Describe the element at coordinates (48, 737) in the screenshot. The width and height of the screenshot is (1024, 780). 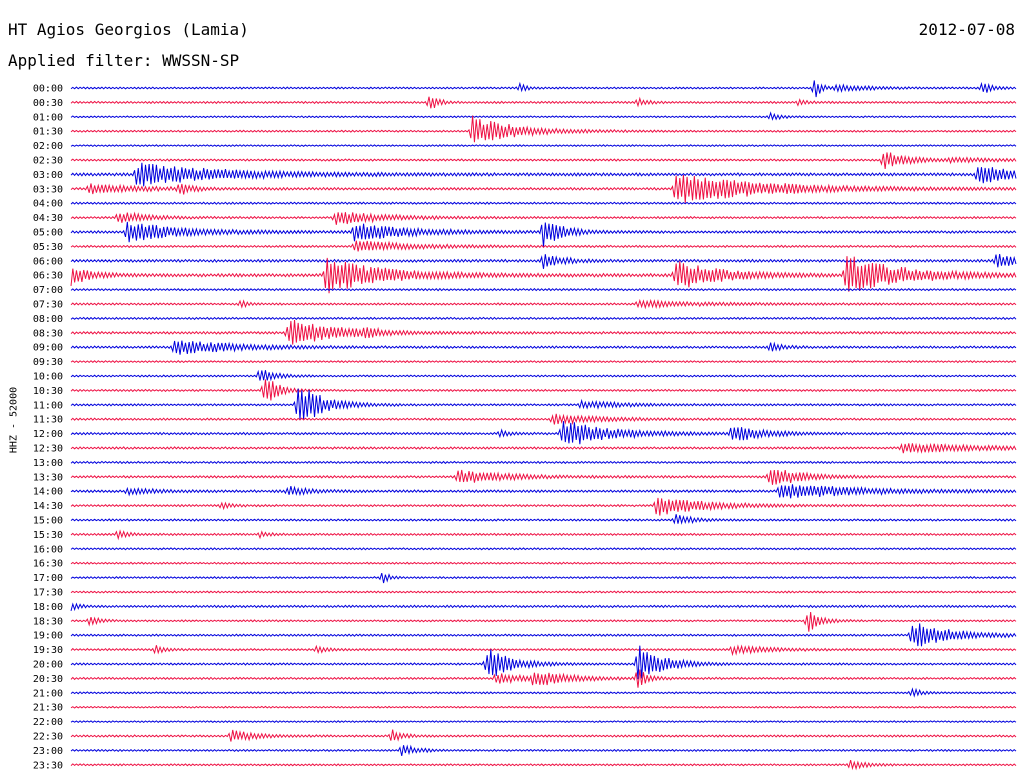
I see `time-label: 22:30` at that location.